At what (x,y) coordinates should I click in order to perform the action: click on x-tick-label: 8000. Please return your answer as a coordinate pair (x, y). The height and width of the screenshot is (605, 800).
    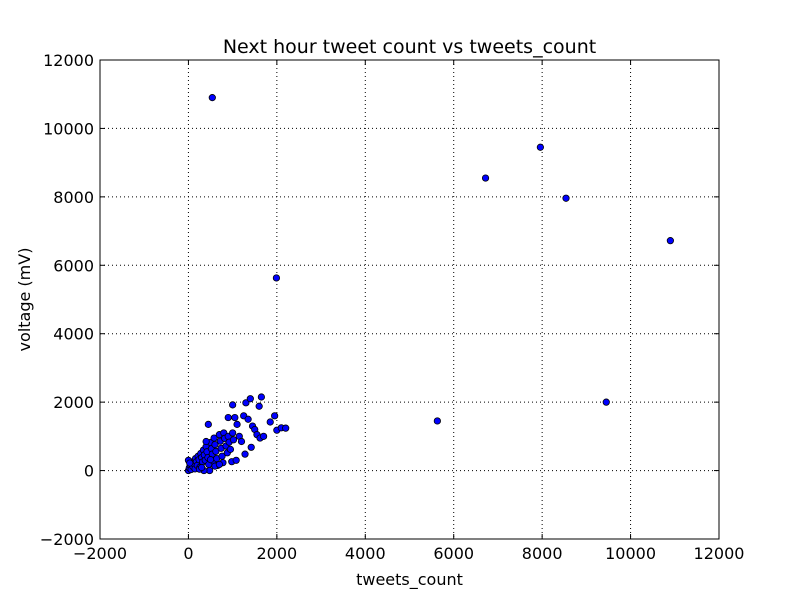
    Looking at the image, I should click on (542, 553).